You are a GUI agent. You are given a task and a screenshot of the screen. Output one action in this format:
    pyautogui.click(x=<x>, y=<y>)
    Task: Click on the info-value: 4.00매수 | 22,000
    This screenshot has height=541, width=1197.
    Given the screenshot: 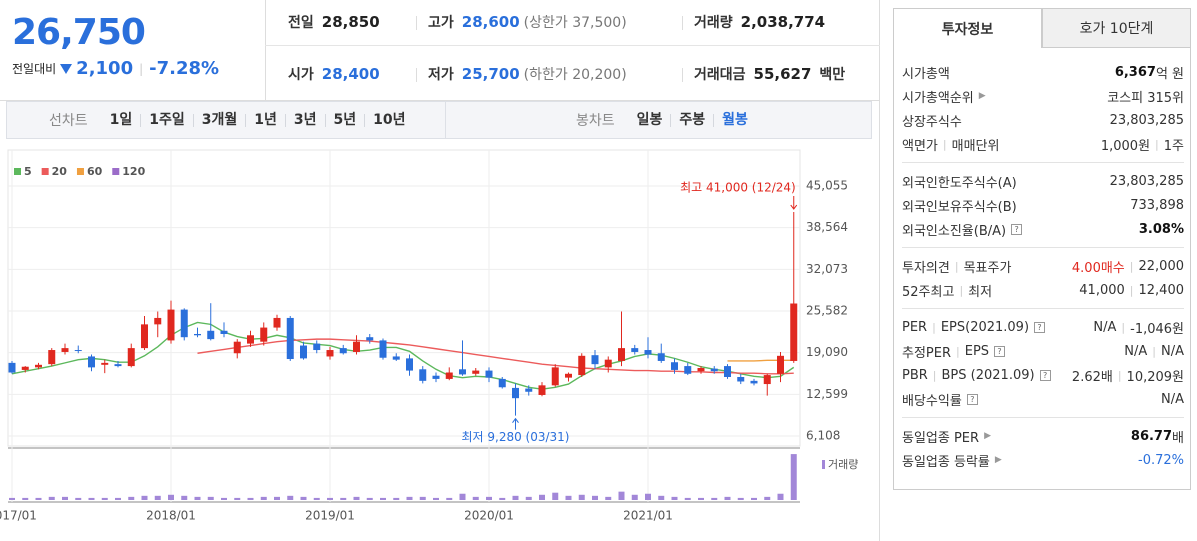 What is the action you would take?
    pyautogui.click(x=1128, y=266)
    